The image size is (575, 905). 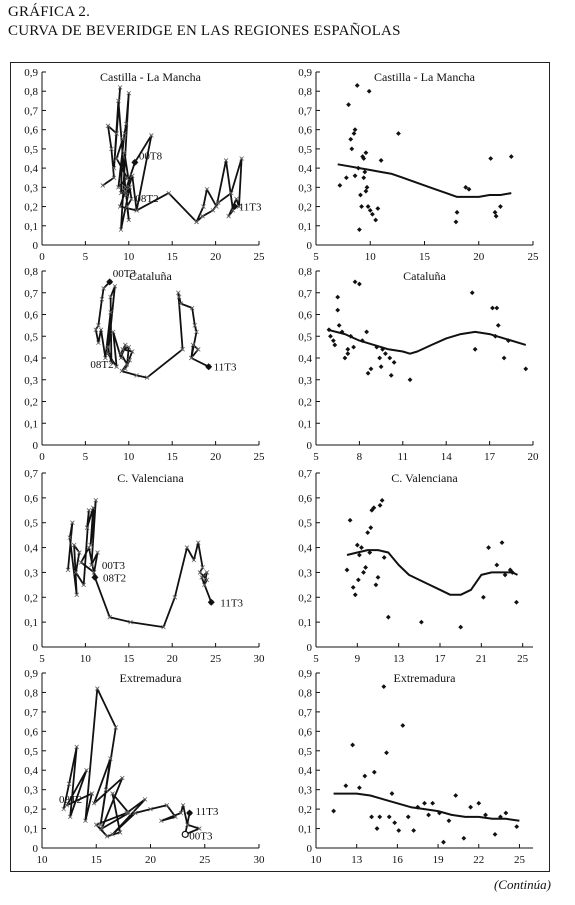 What do you see at coordinates (534, 457) in the screenshot?
I see `x-tick-label: 20` at bounding box center [534, 457].